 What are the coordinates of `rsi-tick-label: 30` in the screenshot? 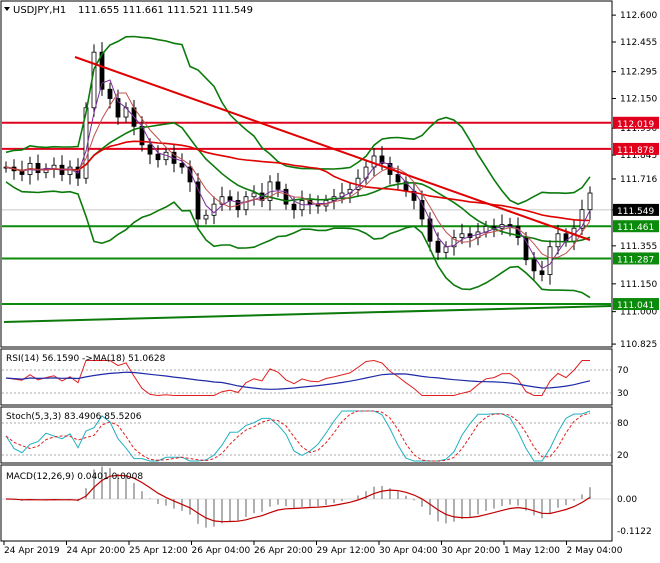 It's located at (623, 394).